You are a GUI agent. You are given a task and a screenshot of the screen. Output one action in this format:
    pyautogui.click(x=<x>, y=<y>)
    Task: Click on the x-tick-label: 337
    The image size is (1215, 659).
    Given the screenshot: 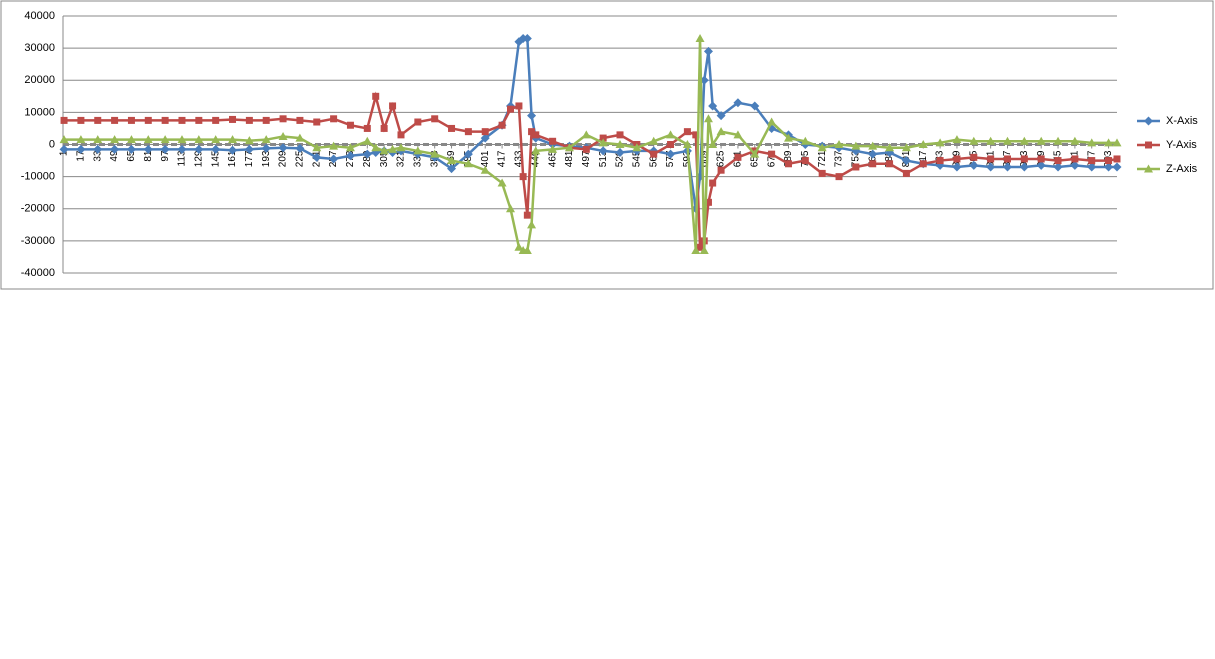 What is the action you would take?
    pyautogui.click(x=417, y=158)
    